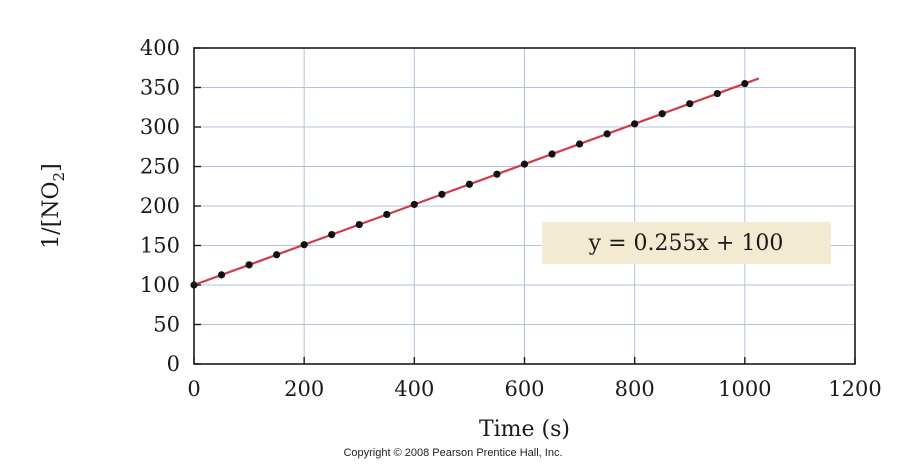  Describe the element at coordinates (304, 389) in the screenshot. I see `x-tick-label: 200` at that location.